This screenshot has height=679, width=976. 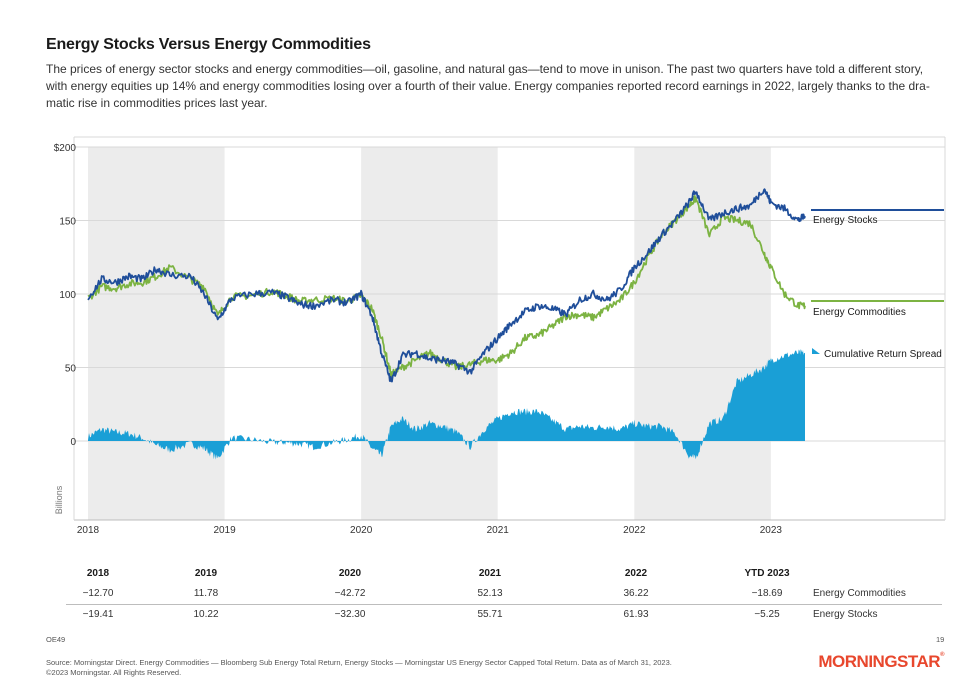 What do you see at coordinates (816, 351) in the screenshot?
I see `legend-spread-swatch` at bounding box center [816, 351].